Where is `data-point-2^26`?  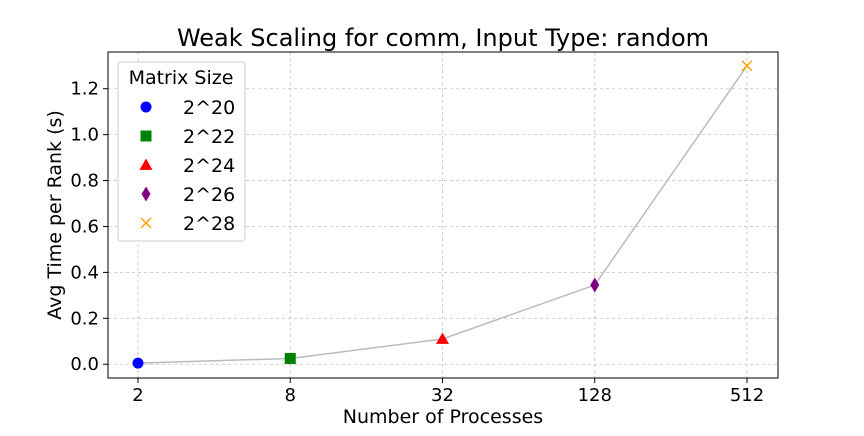 data-point-2^26 is located at coordinates (595, 285).